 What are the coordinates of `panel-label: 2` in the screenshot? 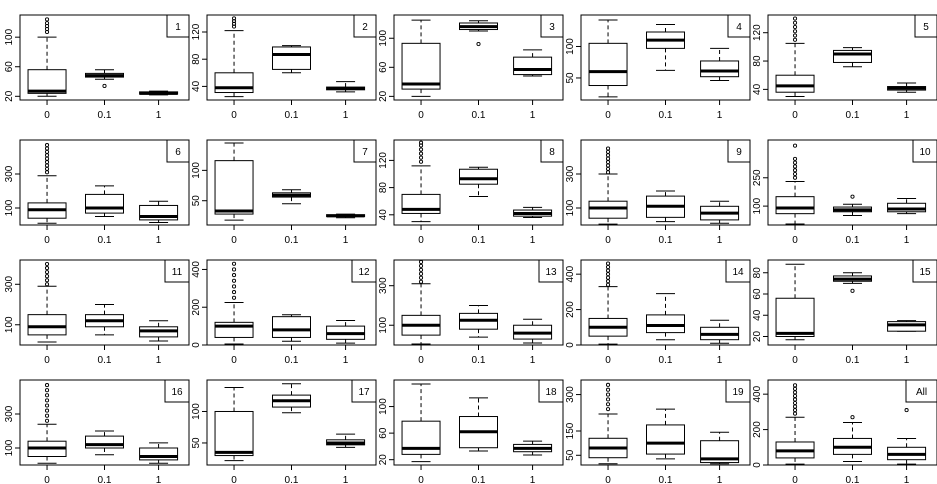 It's located at (365, 27).